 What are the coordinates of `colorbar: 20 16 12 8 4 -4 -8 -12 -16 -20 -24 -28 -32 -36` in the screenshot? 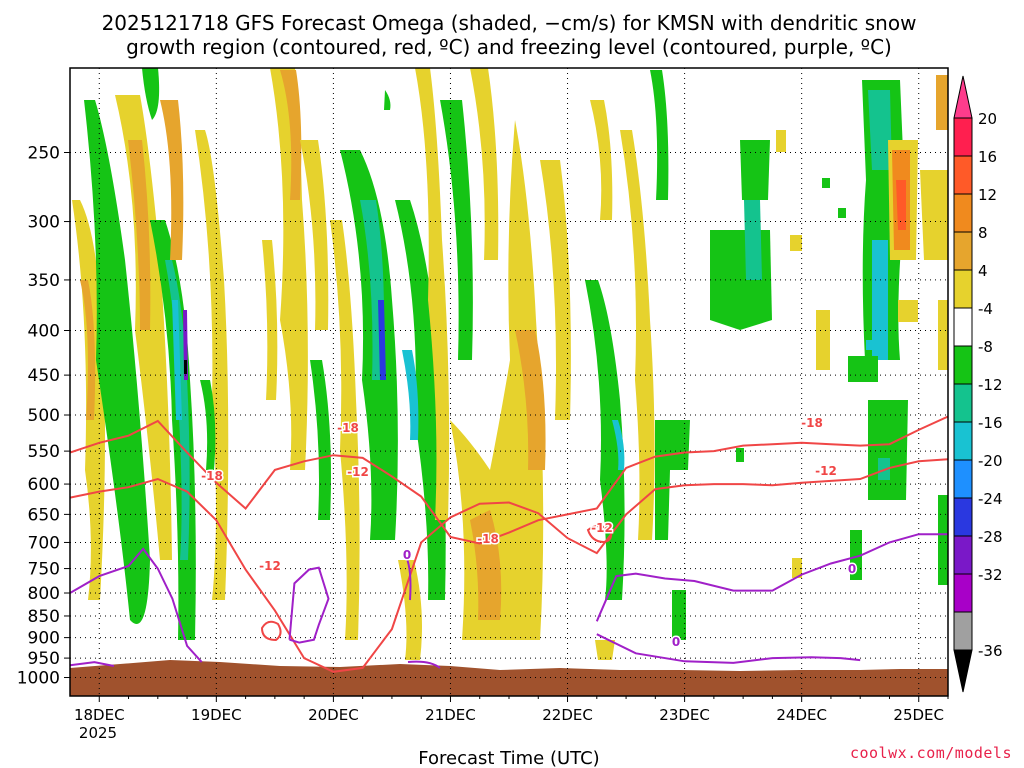 It's located at (978, 384).